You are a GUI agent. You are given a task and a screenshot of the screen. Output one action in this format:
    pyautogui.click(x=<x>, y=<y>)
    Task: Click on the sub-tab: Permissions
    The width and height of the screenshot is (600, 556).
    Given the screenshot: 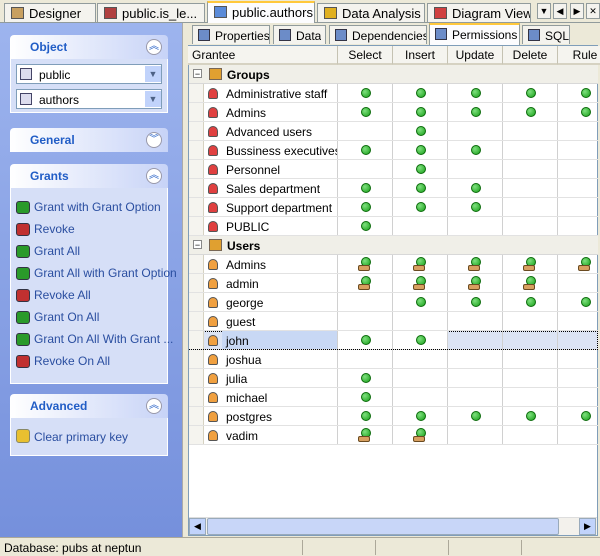 What is the action you would take?
    pyautogui.click(x=474, y=34)
    